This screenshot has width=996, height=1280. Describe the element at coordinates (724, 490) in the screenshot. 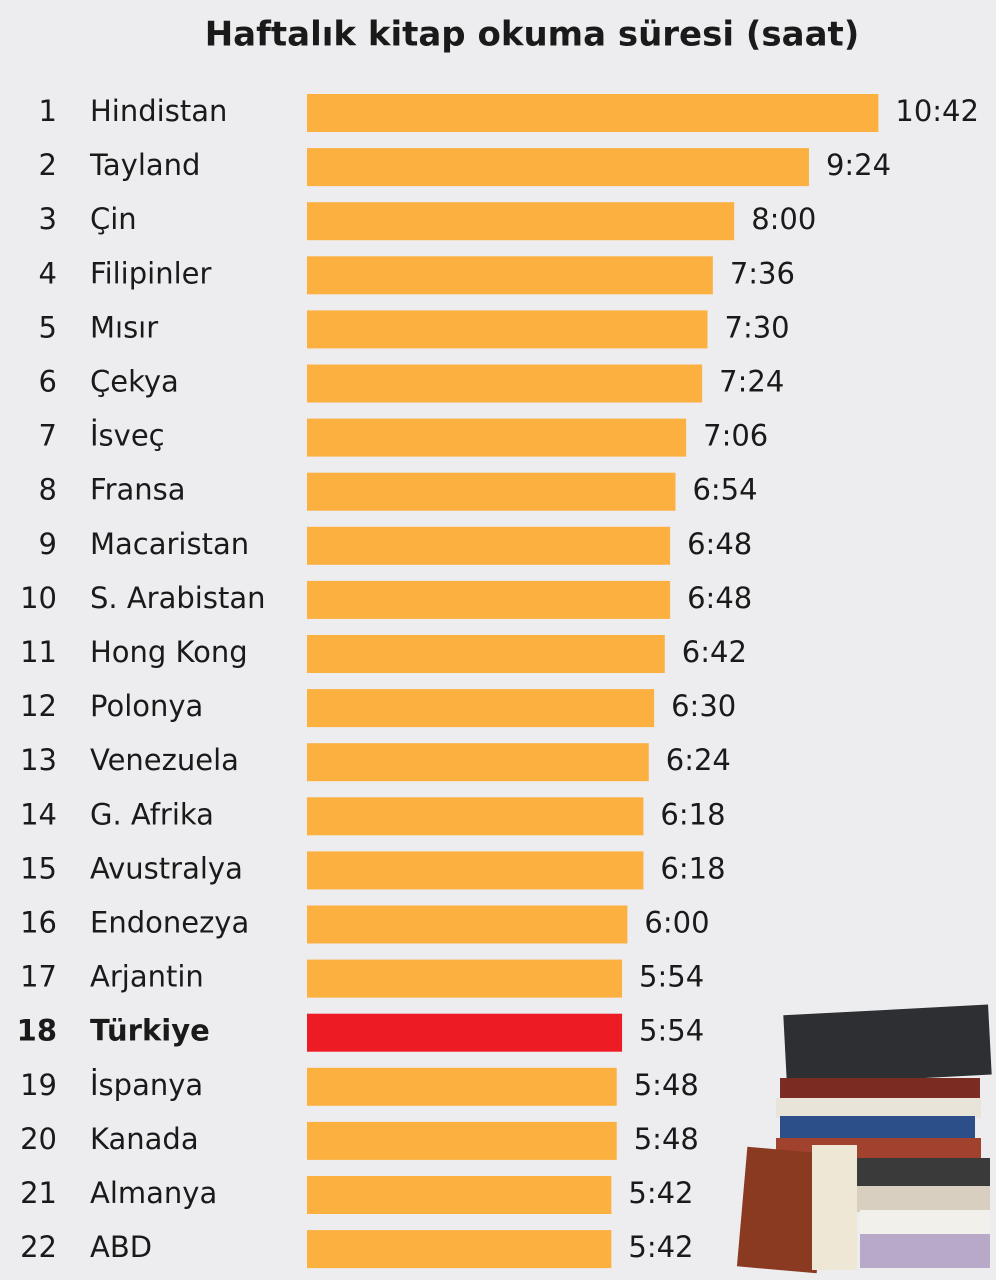

I see `value-label: 6:54` at that location.